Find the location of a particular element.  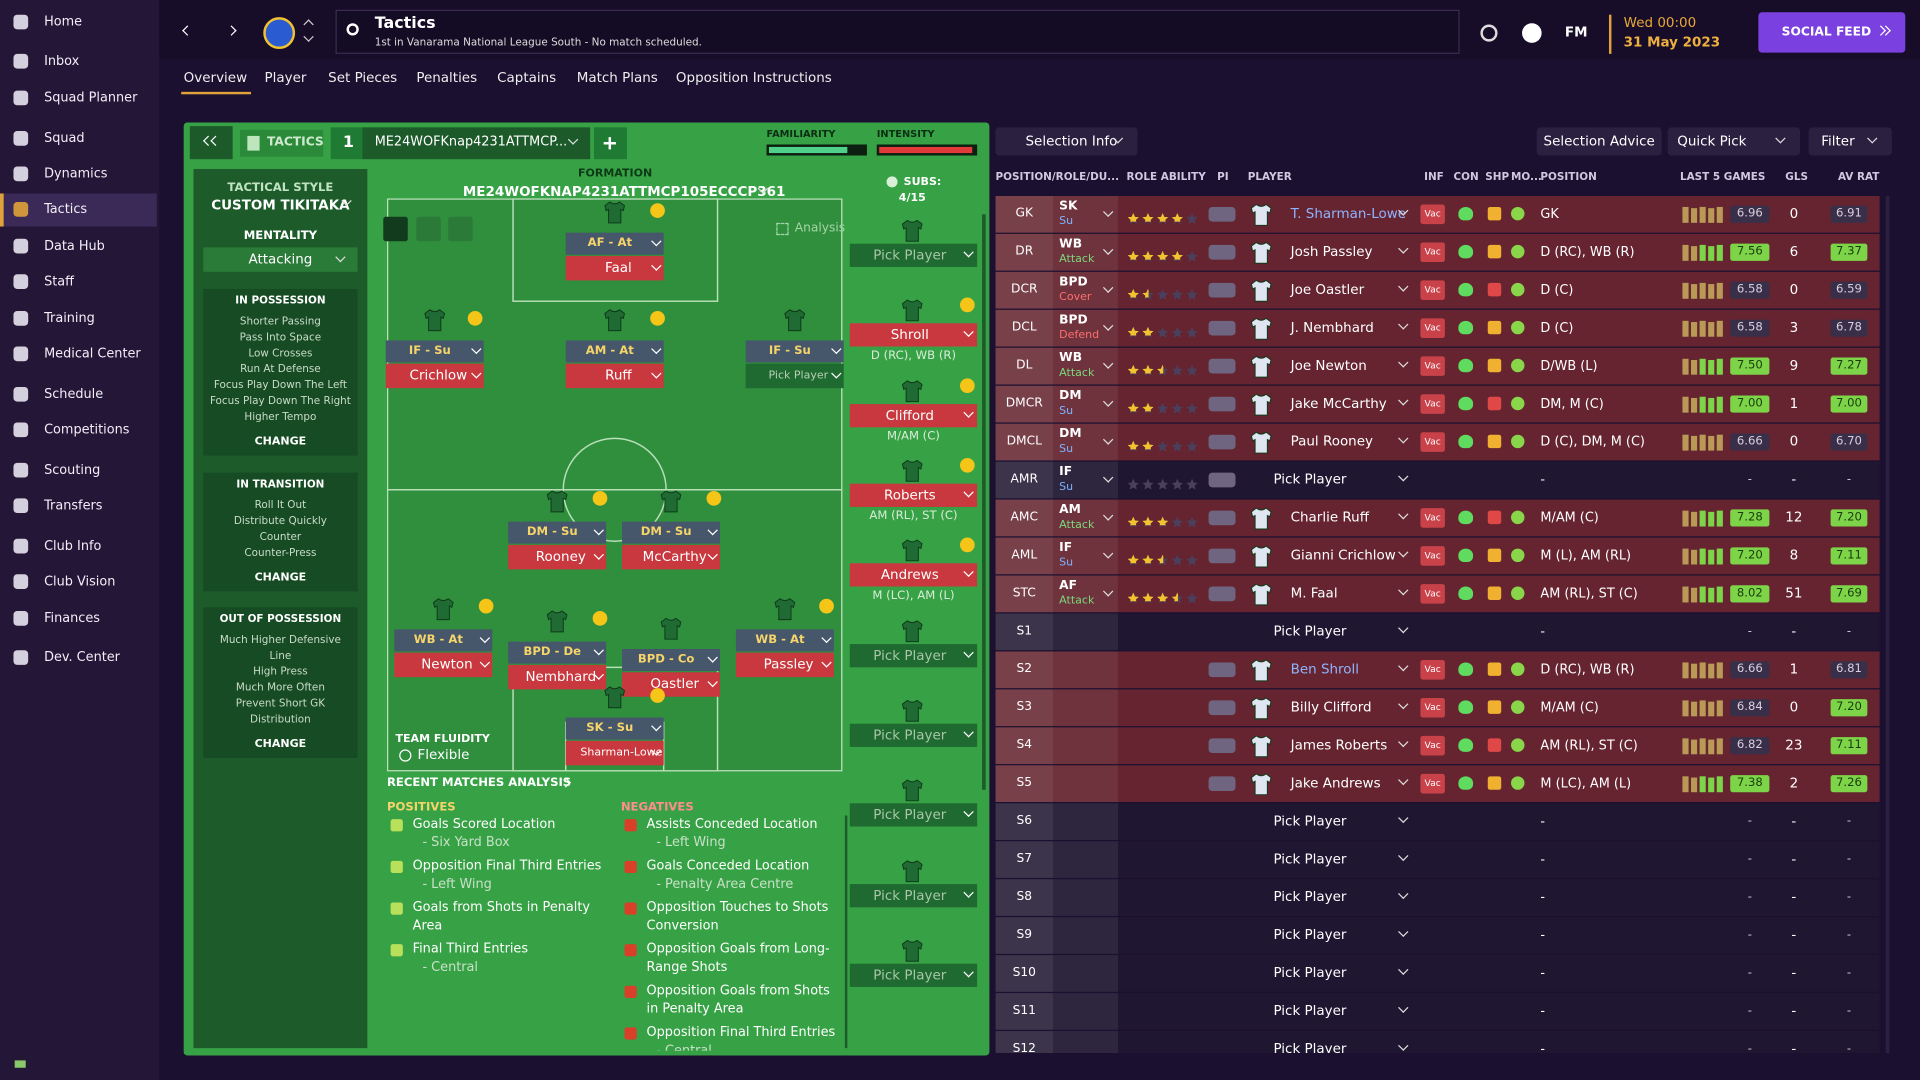

world-icon is located at coordinates (1489, 33).